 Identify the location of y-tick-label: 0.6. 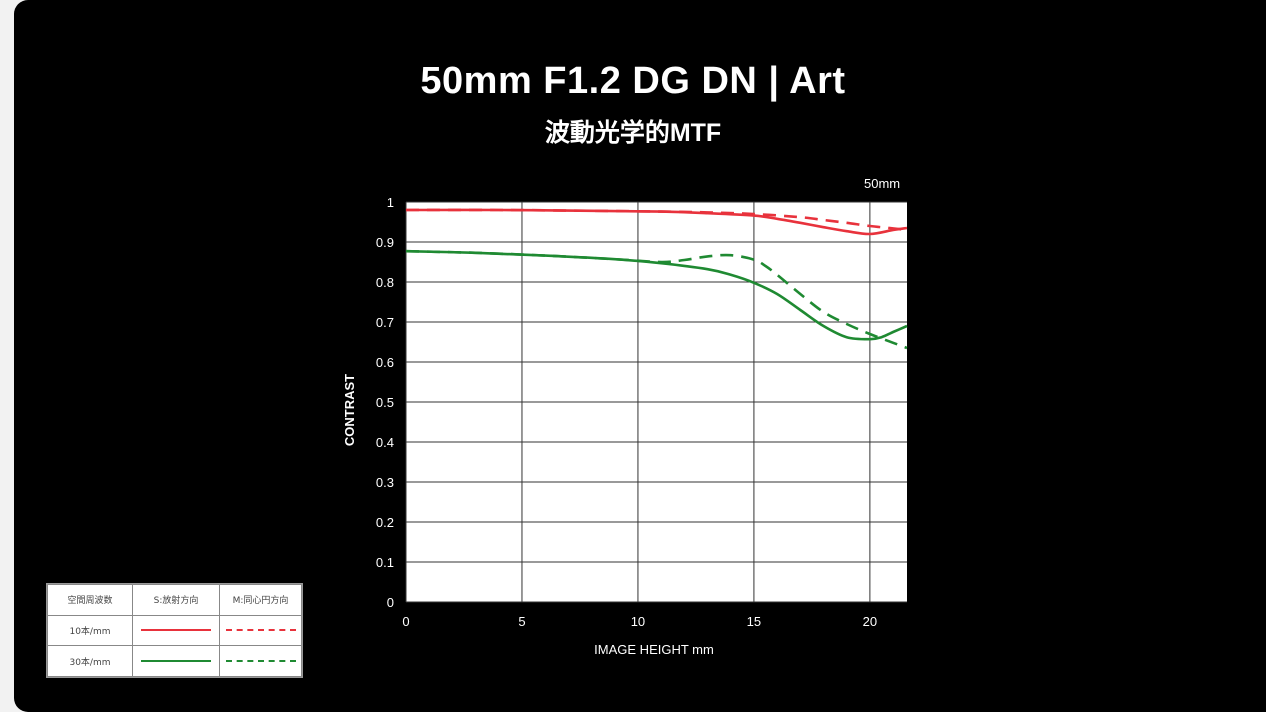
(385, 362).